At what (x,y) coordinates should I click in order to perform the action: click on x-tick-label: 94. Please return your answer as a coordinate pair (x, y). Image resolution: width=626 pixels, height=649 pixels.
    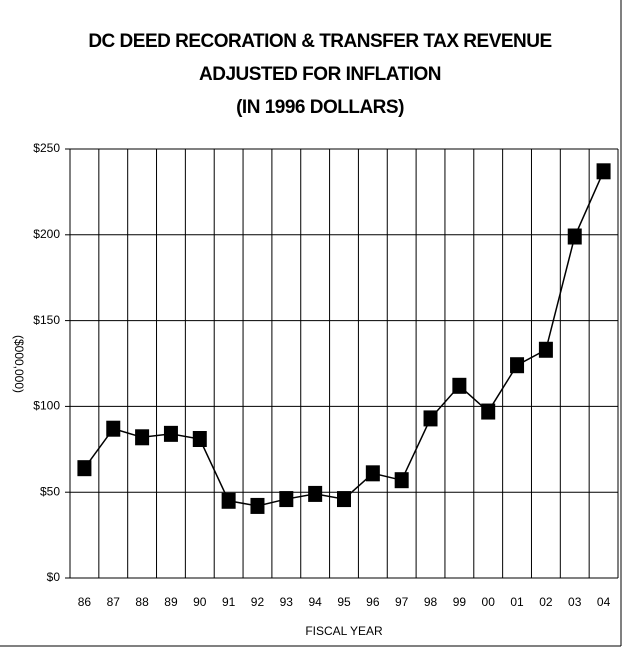
    Looking at the image, I should click on (315, 602).